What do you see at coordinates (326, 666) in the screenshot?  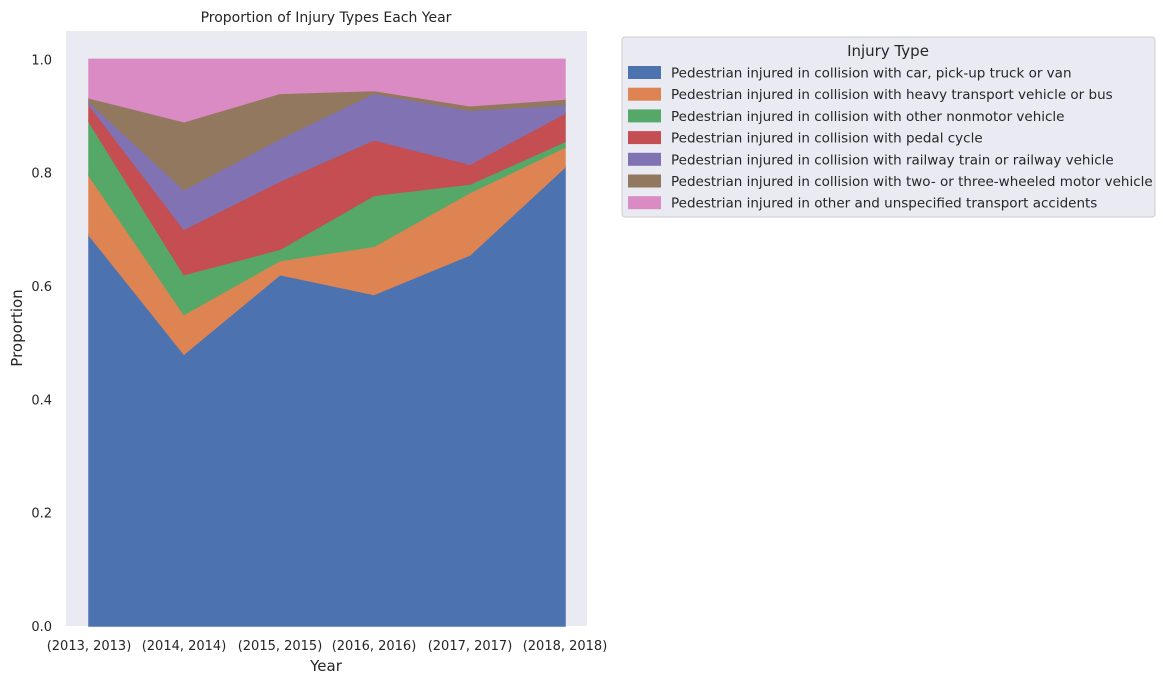 I see `x-axis-label: Year` at bounding box center [326, 666].